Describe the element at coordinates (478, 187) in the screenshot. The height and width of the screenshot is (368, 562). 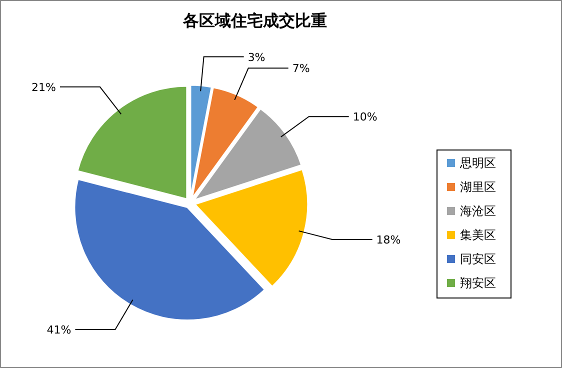
I see `legend-label: 湖里区` at that location.